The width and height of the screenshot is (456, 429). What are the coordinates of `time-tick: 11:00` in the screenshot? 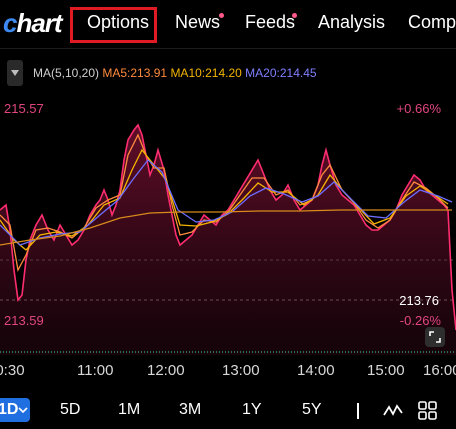 It's located at (95, 370).